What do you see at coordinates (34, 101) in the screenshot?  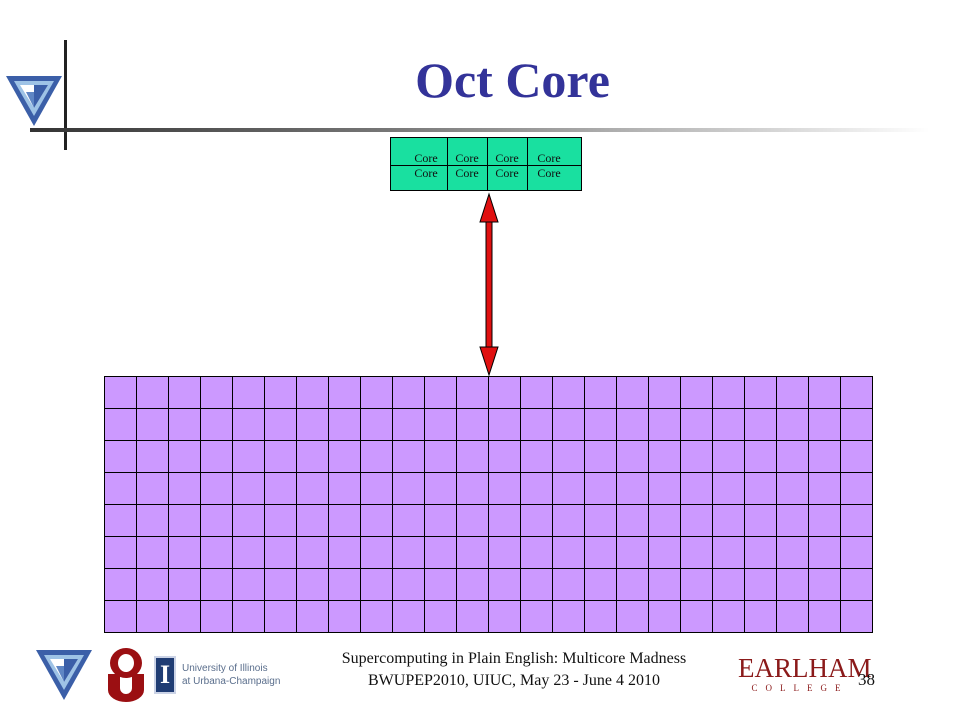 I see `triangle-logo-icon` at bounding box center [34, 101].